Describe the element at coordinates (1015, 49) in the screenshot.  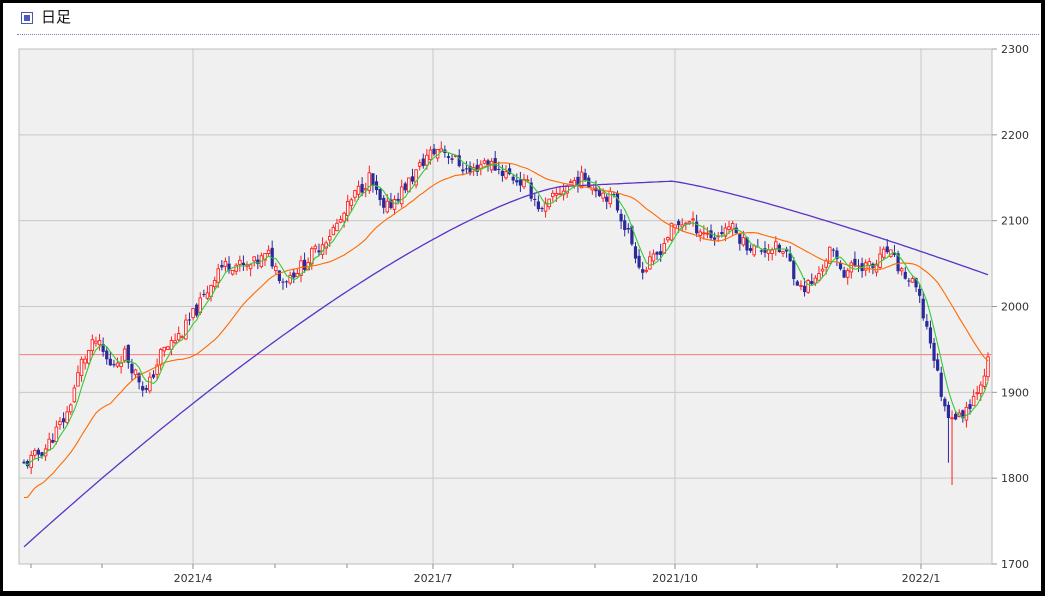
I see `y-tick-label: 2300` at that location.